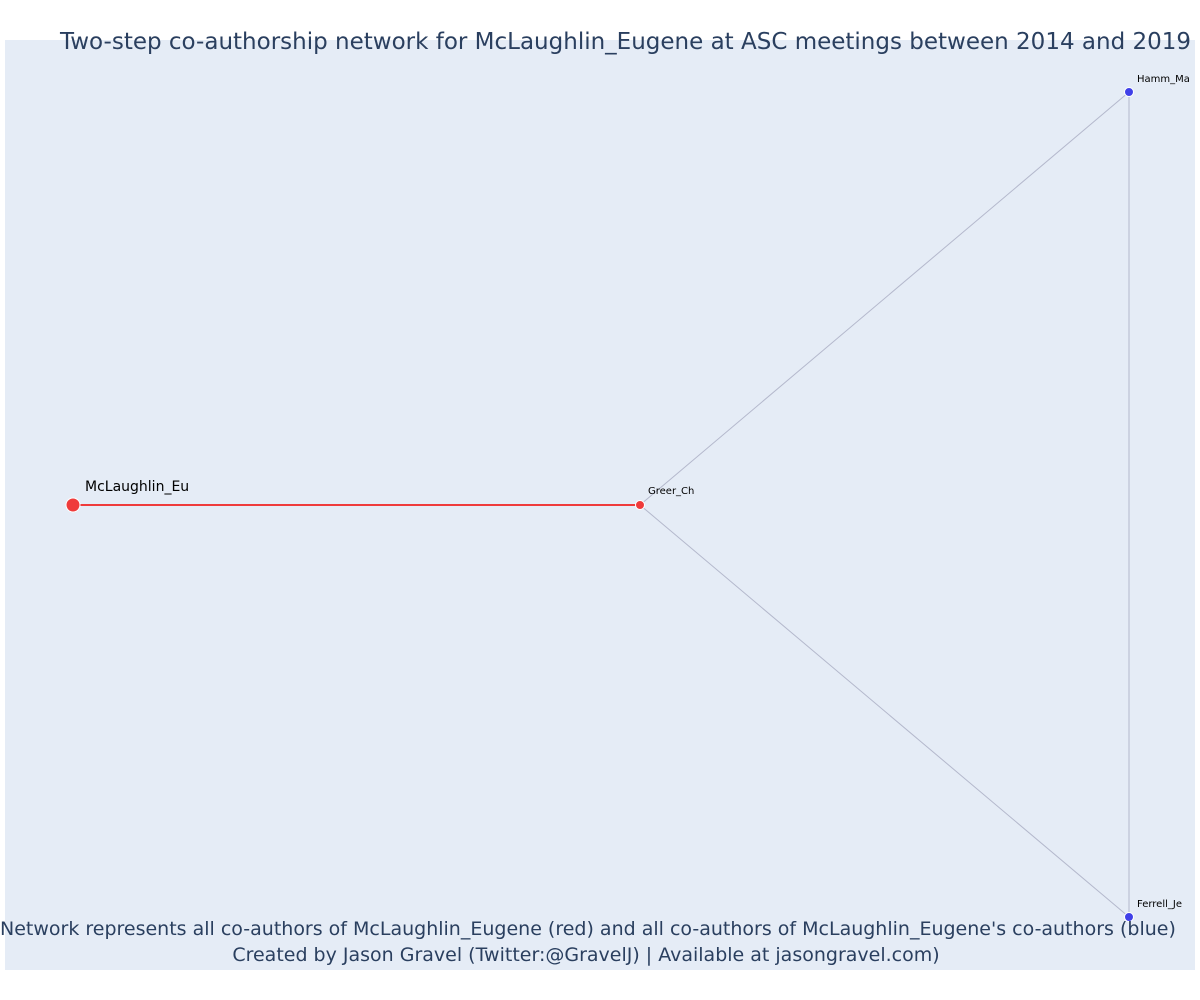 The width and height of the screenshot is (1200, 1000). Describe the element at coordinates (671, 491) in the screenshot. I see `node-label-greer: Greer_Ch` at that location.